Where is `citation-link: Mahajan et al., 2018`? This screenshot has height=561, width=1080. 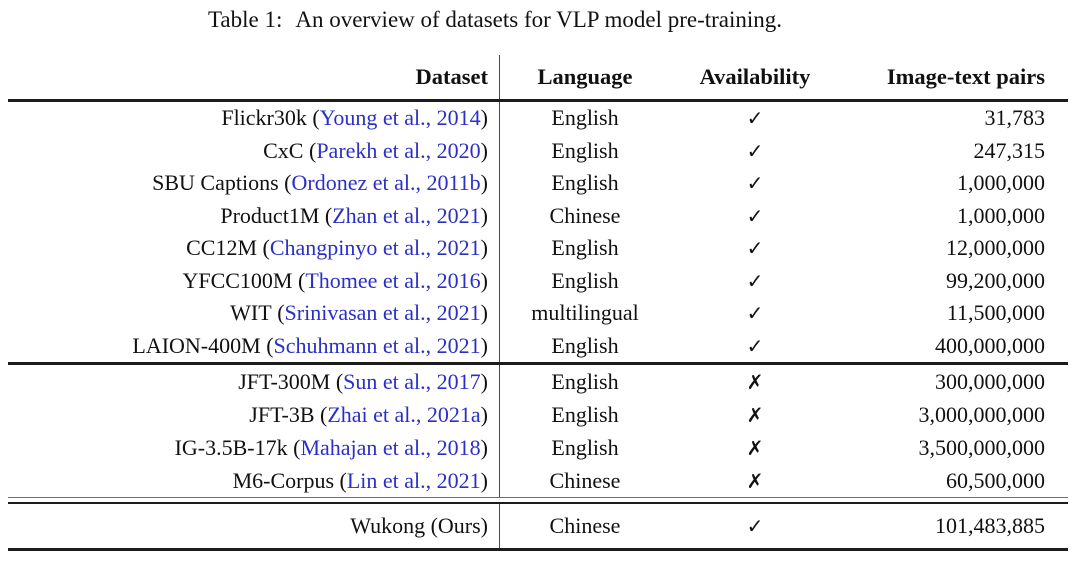 citation-link: Mahajan et al., 2018 is located at coordinates (390, 447).